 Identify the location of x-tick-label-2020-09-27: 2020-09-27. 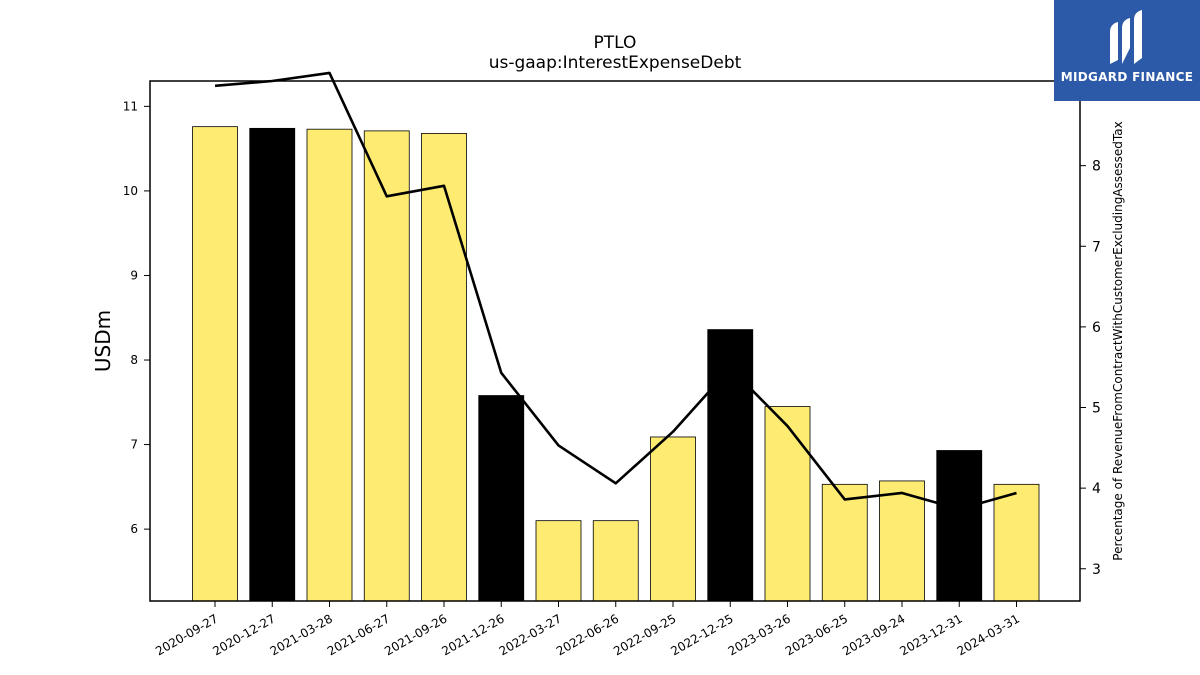
(186, 634).